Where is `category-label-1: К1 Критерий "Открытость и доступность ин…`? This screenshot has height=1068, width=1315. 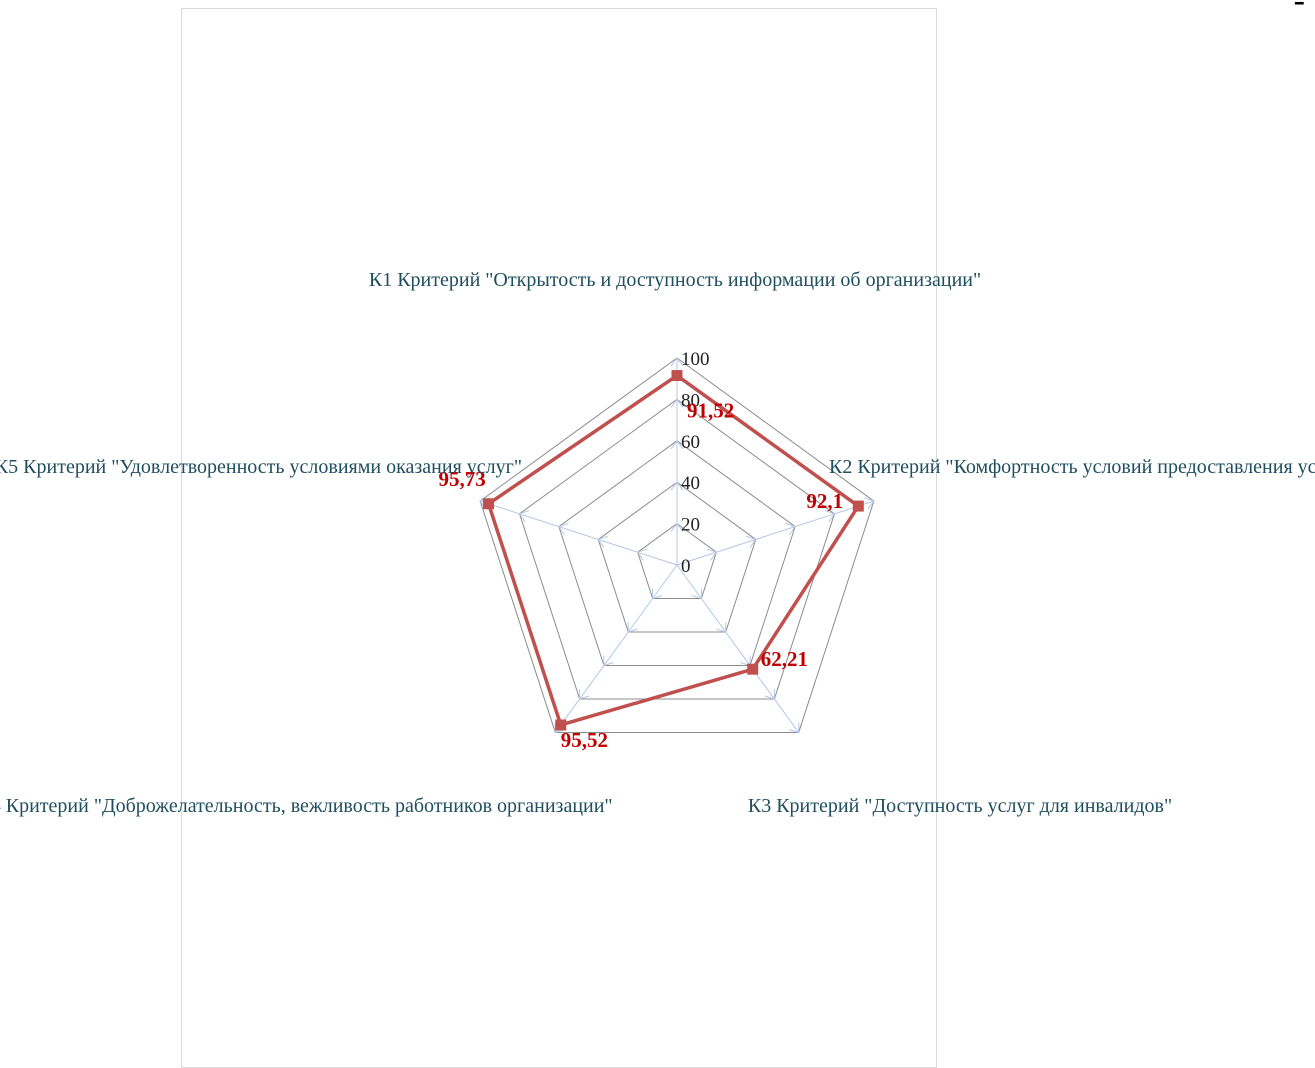 category-label-1: К1 Критерий "Открытость и доступность ин… is located at coordinates (675, 280).